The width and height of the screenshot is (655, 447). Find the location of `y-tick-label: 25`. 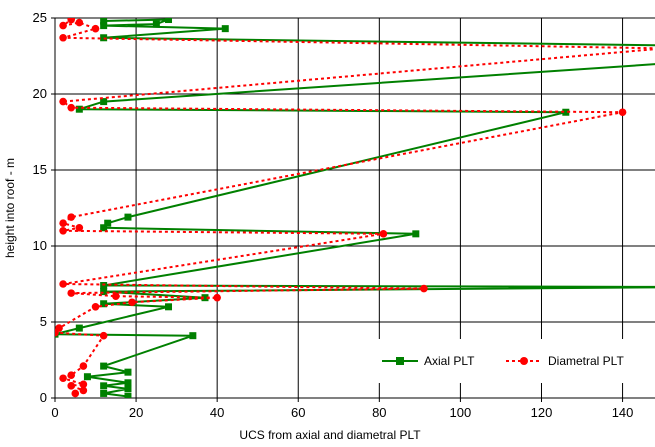

y-tick-label: 25 is located at coordinates (40, 17).